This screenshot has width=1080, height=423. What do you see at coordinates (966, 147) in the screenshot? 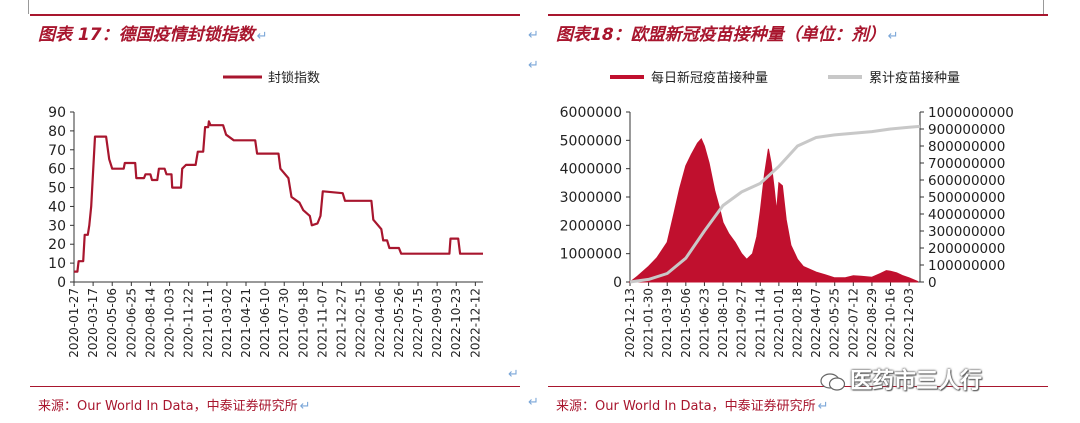
I see `y-right-tick-label: 800000000` at bounding box center [966, 147].